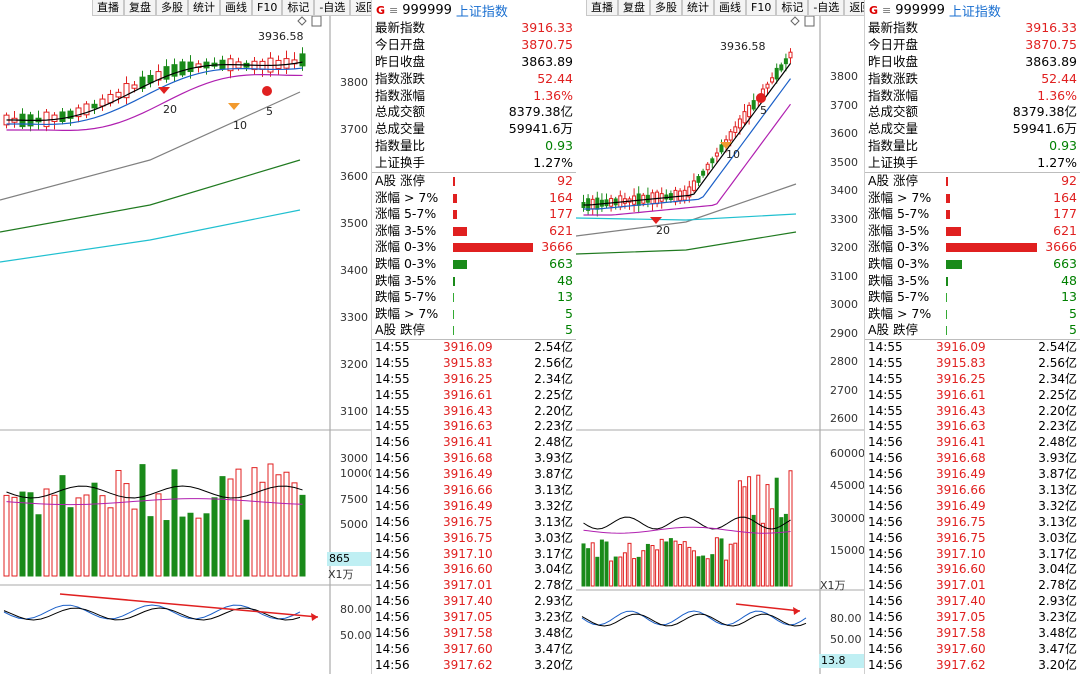  I want to click on price-axis-tick: 3500, so click(354, 223).